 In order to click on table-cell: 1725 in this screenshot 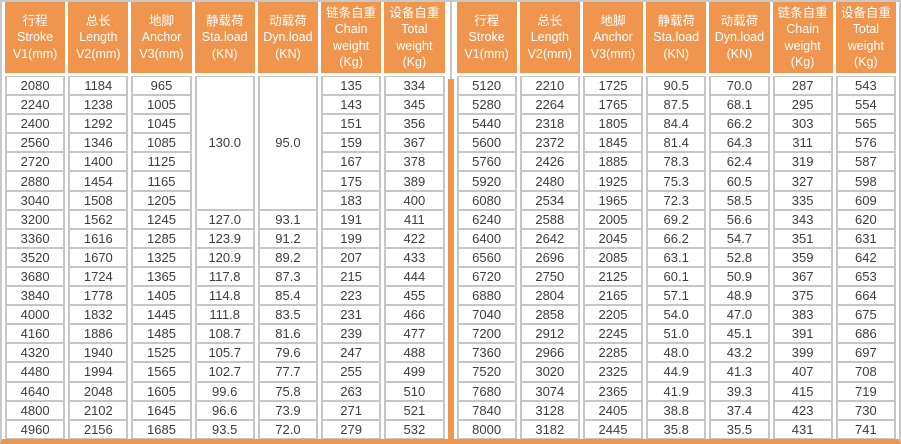, I will do `click(613, 86)`.